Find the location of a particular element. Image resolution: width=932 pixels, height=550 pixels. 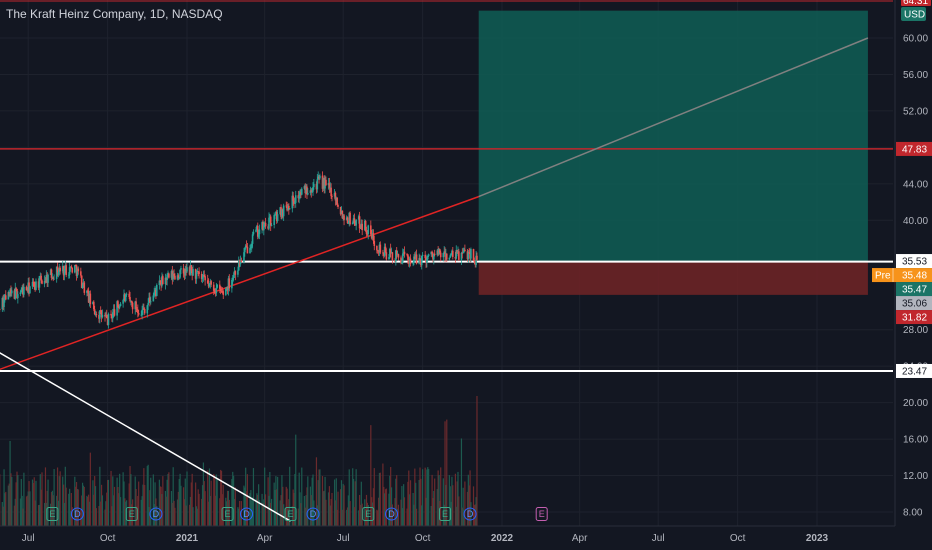

currency-badge is located at coordinates (913, 14).